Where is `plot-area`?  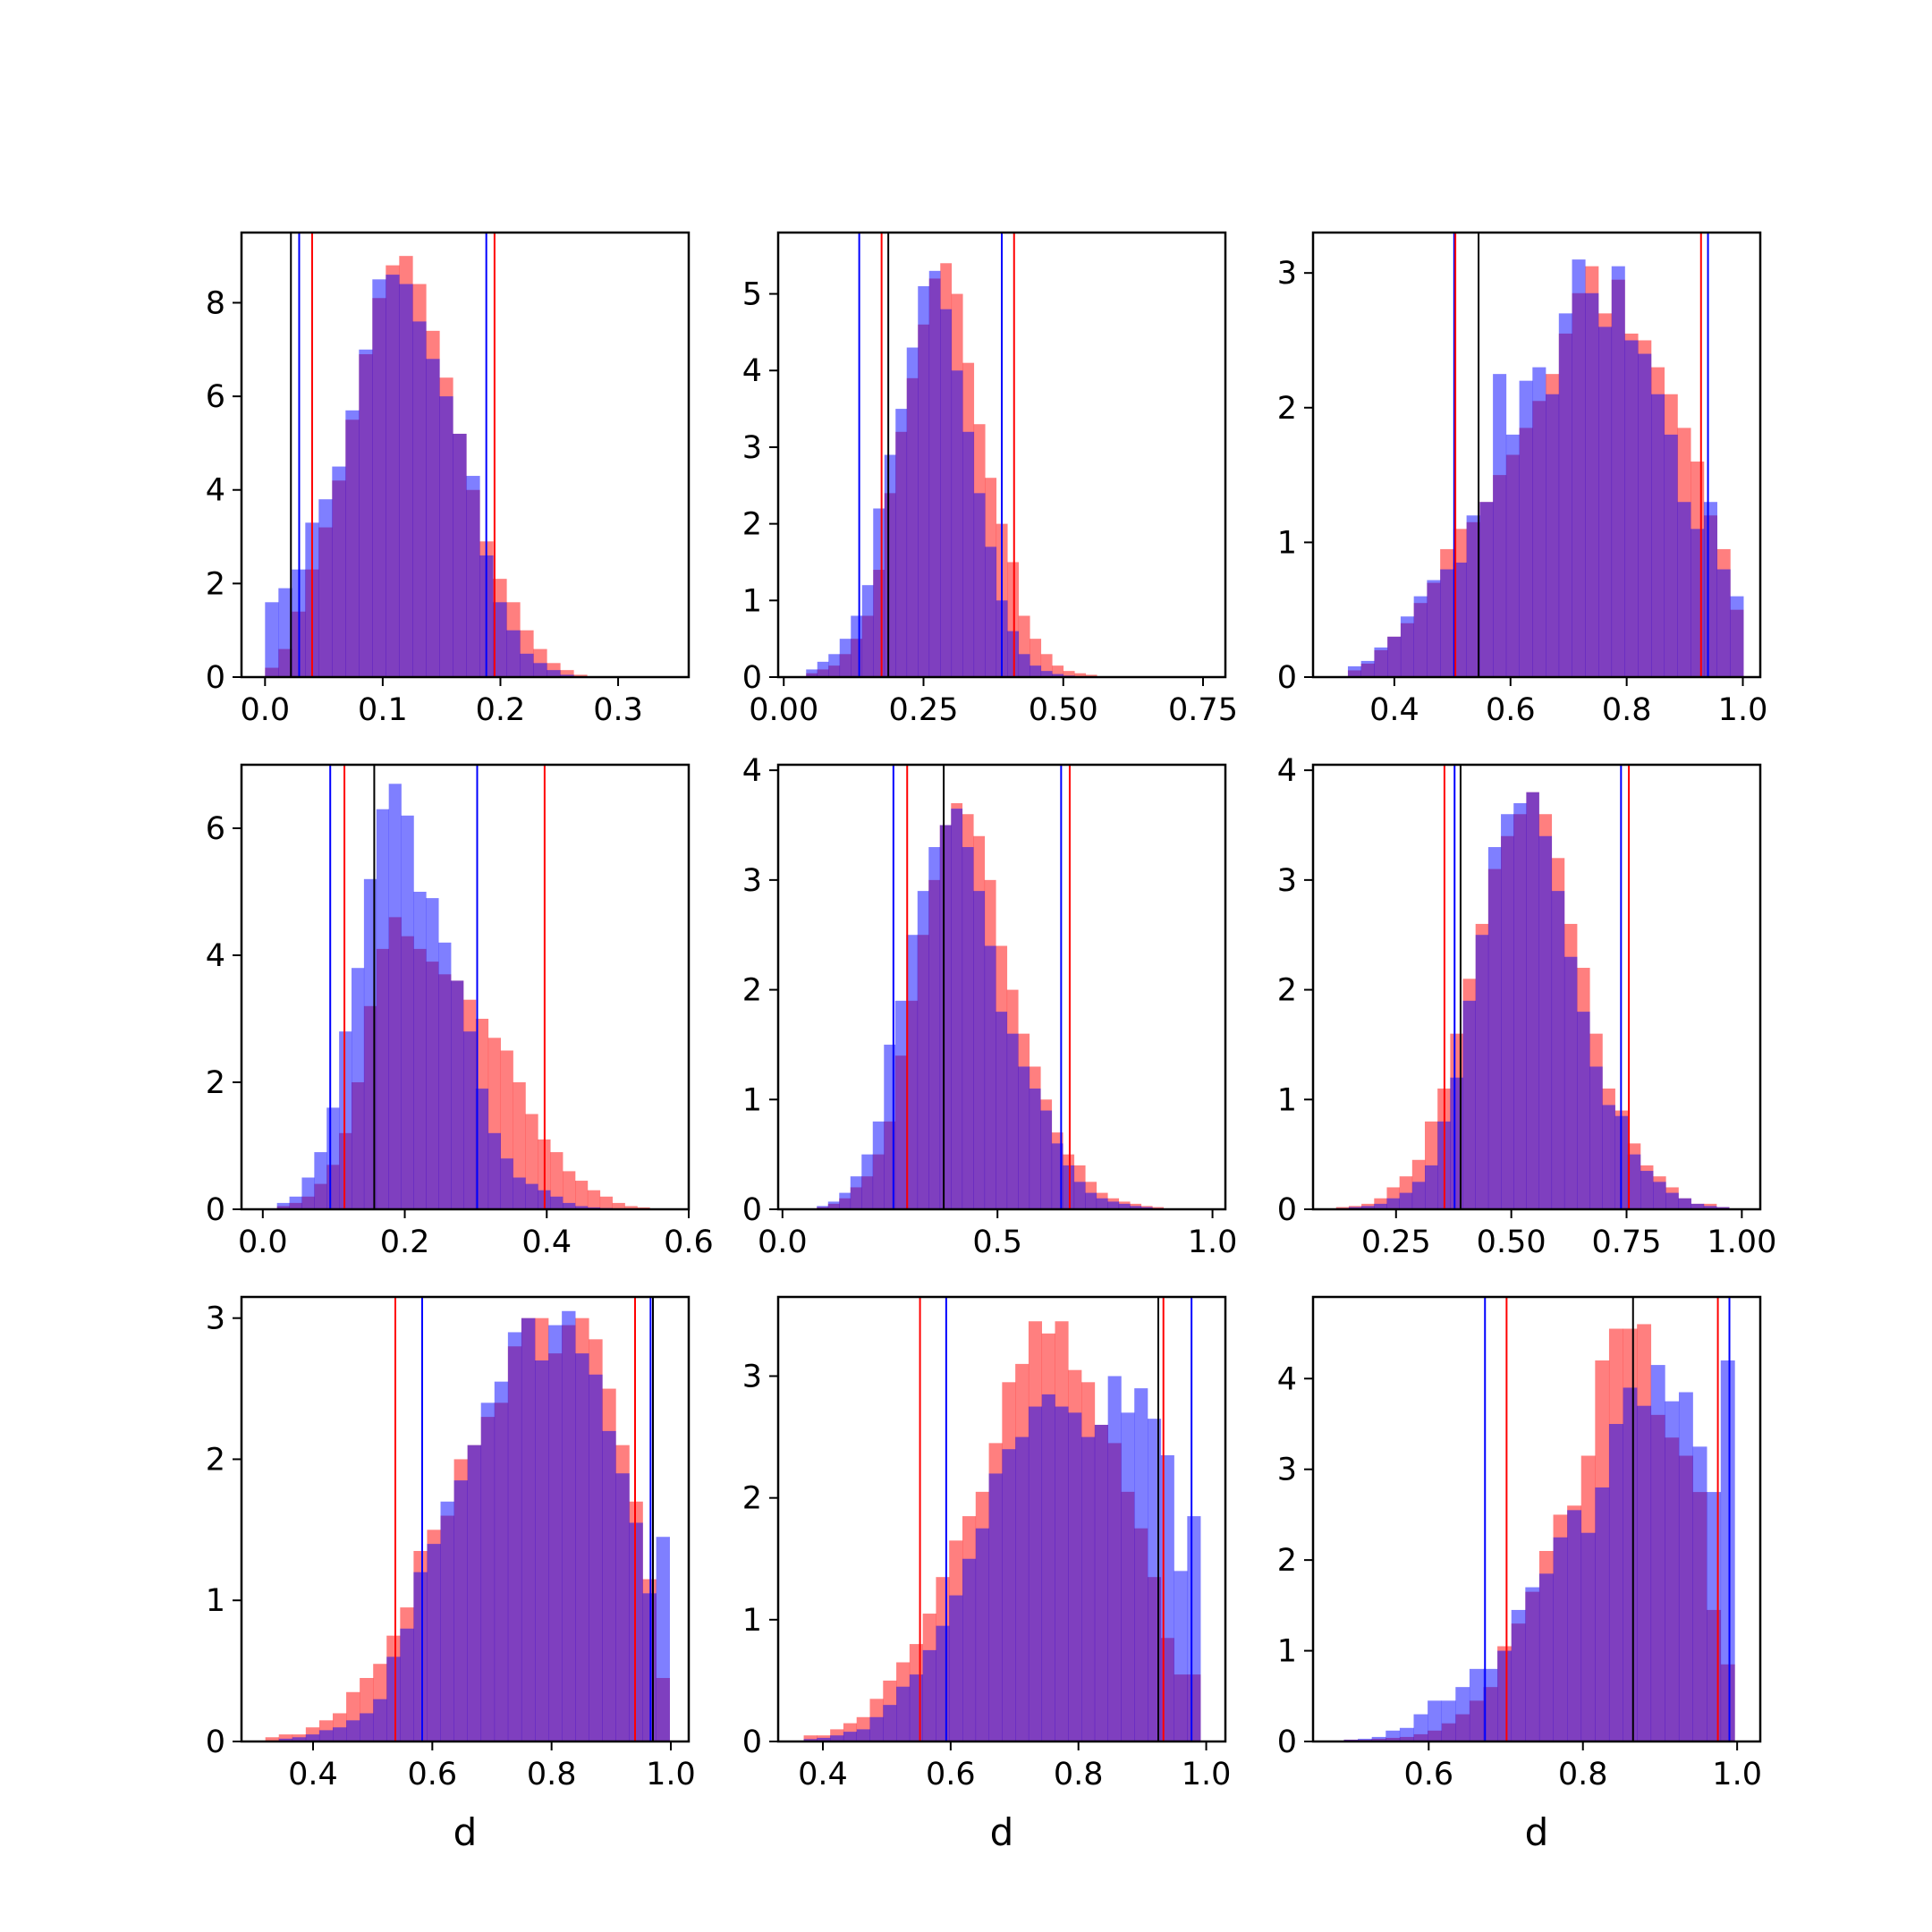
plot-area is located at coordinates (426, 455).